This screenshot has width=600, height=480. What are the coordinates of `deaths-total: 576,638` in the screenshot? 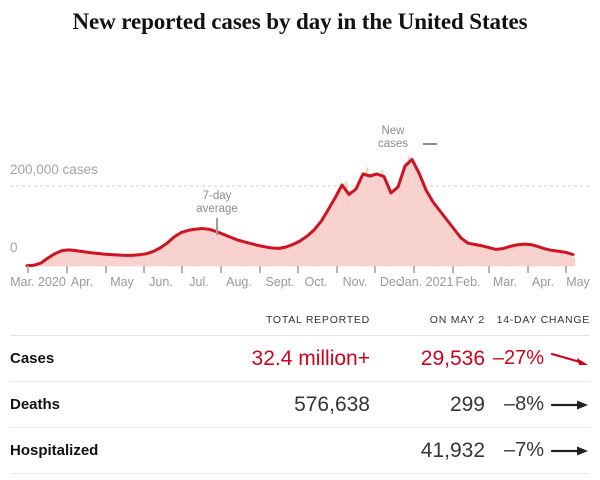 It's located at (332, 404).